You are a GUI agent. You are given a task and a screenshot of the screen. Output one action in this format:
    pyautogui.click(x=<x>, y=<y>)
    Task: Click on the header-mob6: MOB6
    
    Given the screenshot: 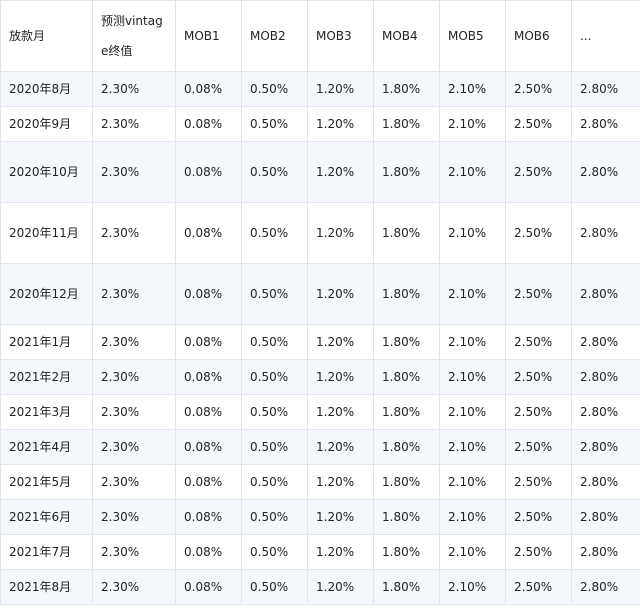 What is the action you would take?
    pyautogui.click(x=538, y=36)
    